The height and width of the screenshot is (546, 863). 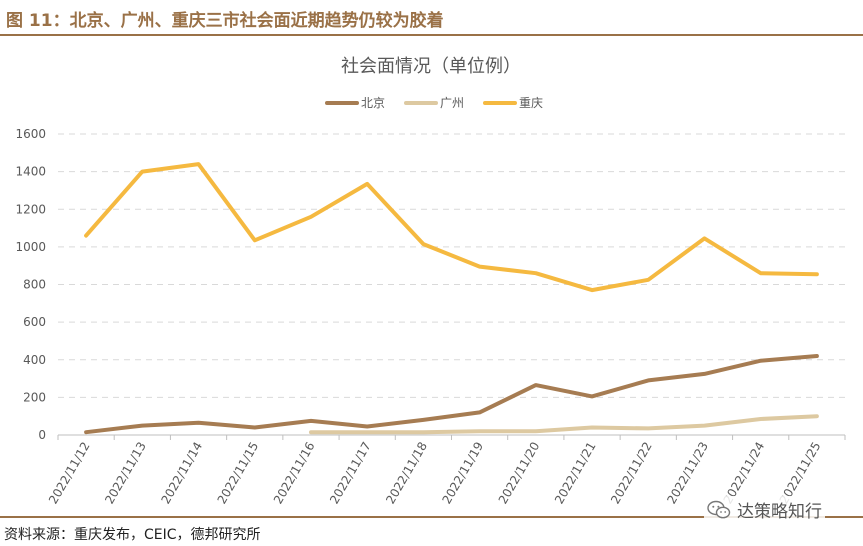 What do you see at coordinates (431, 517) in the screenshot?
I see `bottom-rule` at bounding box center [431, 517].